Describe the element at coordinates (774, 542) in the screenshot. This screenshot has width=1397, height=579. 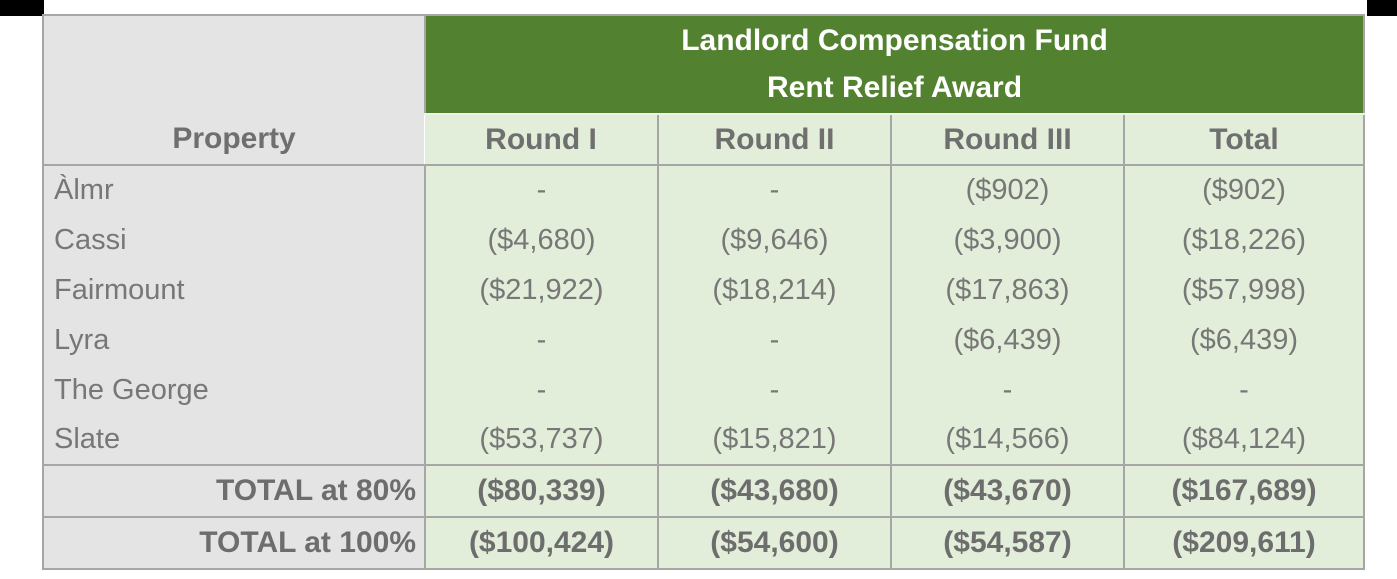
I see `total-value-cell: ($54,600)` at that location.